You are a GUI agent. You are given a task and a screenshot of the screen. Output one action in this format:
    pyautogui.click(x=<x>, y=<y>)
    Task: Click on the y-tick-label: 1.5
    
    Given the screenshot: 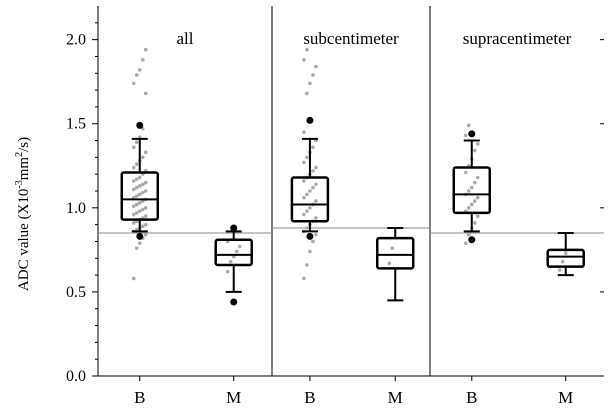 What is the action you would take?
    pyautogui.click(x=76, y=124)
    